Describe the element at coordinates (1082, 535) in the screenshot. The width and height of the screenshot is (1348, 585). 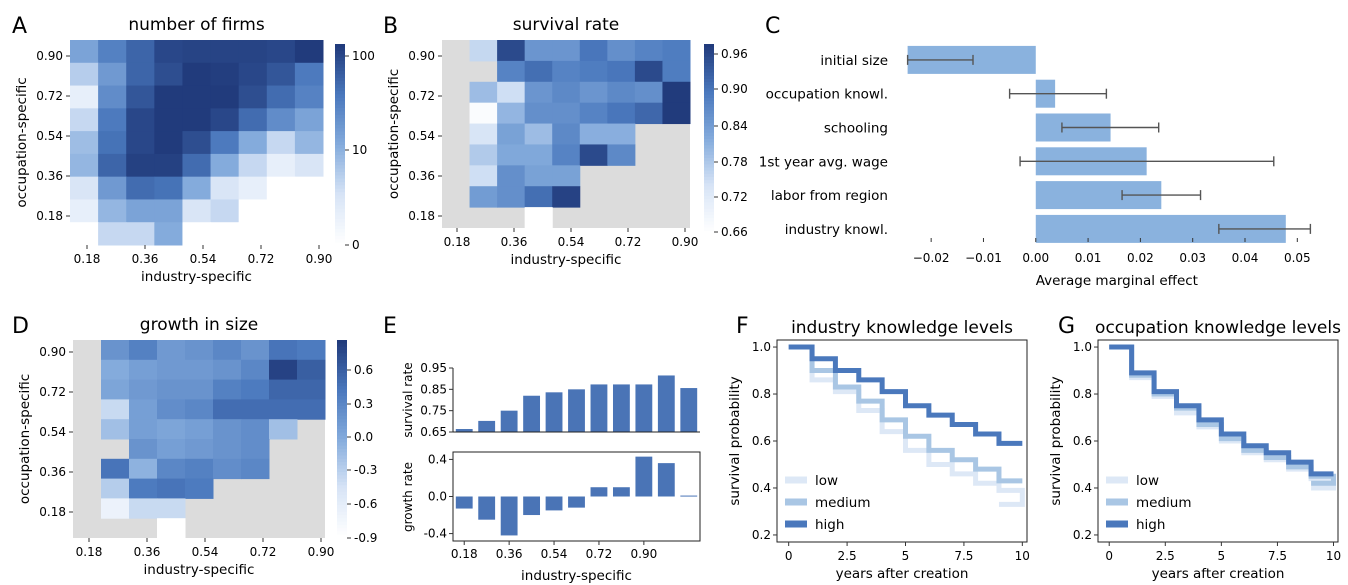
I see `y-tick-label: 0.2` at that location.